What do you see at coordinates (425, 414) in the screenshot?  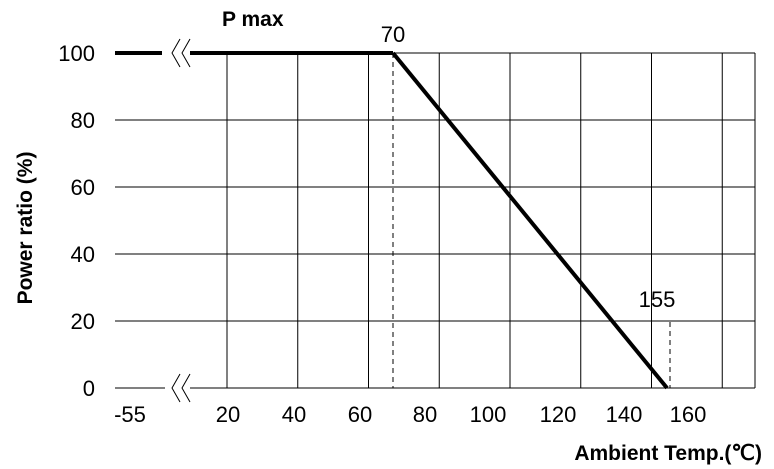 I see `x-tick-label: 80` at bounding box center [425, 414].